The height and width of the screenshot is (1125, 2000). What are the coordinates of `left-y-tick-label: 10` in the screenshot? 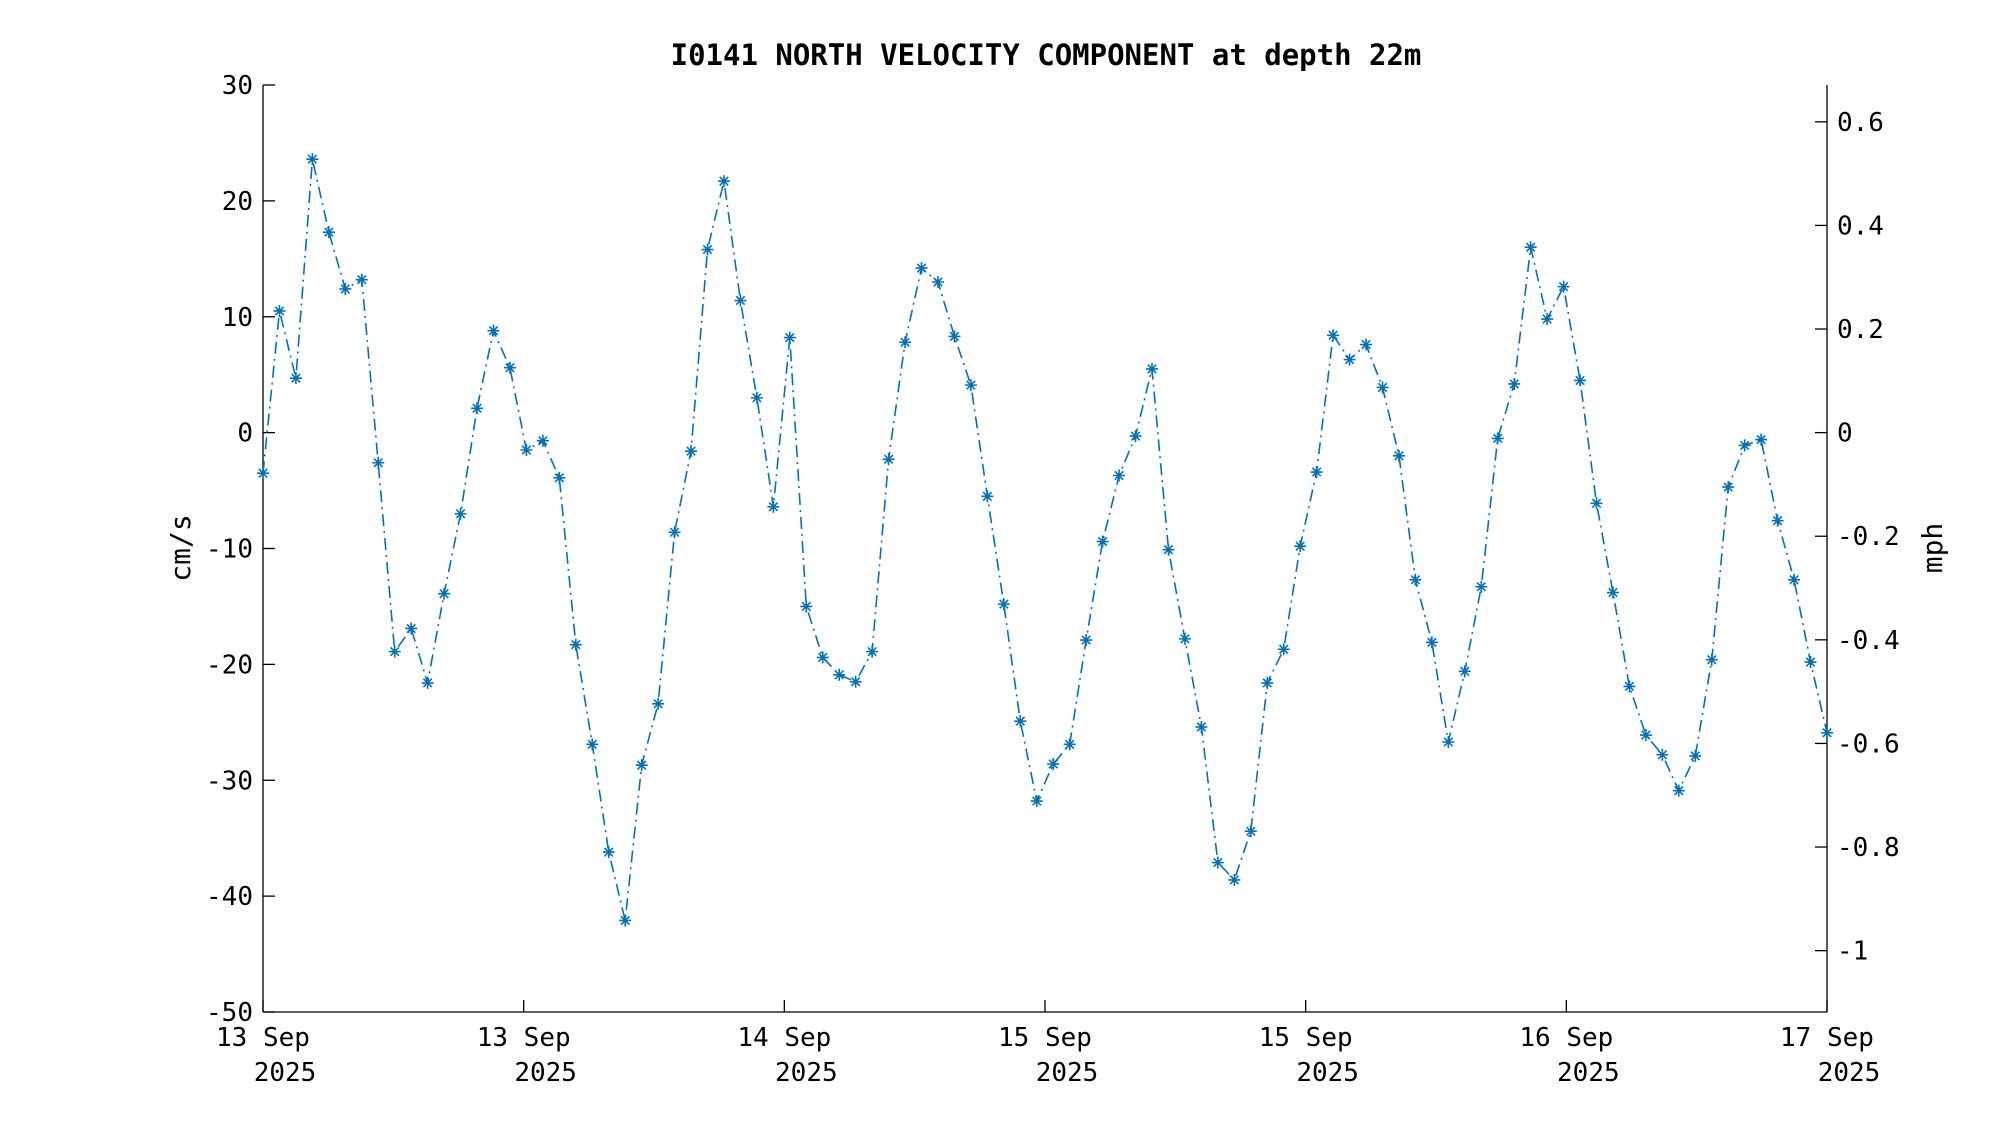 It's located at (237, 318).